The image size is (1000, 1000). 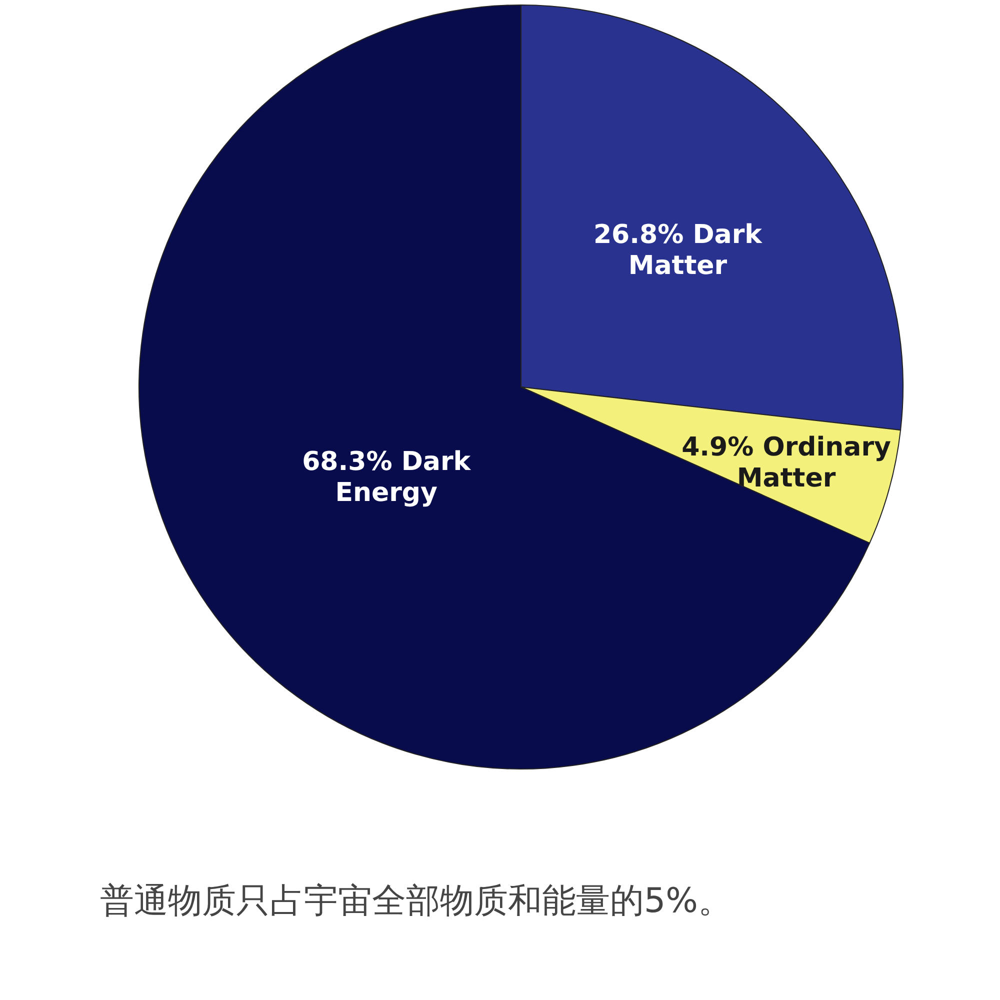 What do you see at coordinates (787, 463) in the screenshot?
I see `slice-label: 4.9% Ordinary Matter` at bounding box center [787, 463].